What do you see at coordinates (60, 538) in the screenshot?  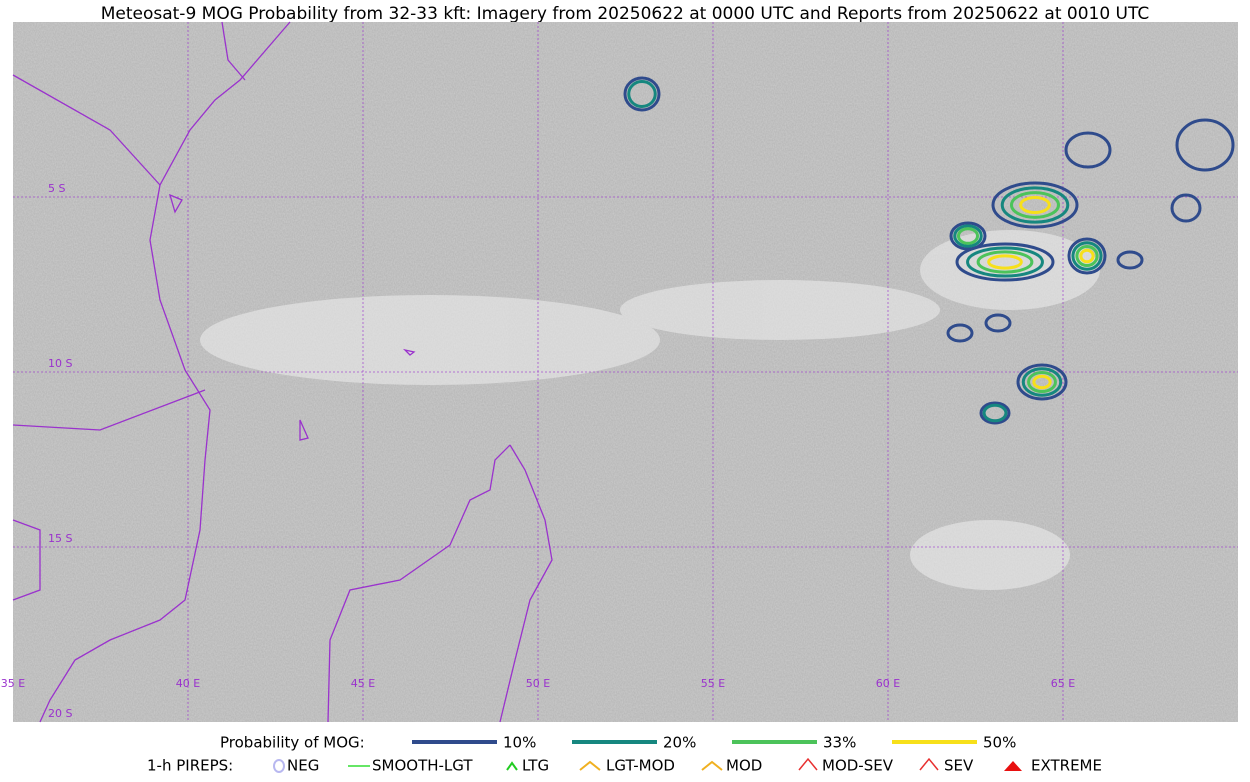 I see `lat-label: 15 S` at bounding box center [60, 538].